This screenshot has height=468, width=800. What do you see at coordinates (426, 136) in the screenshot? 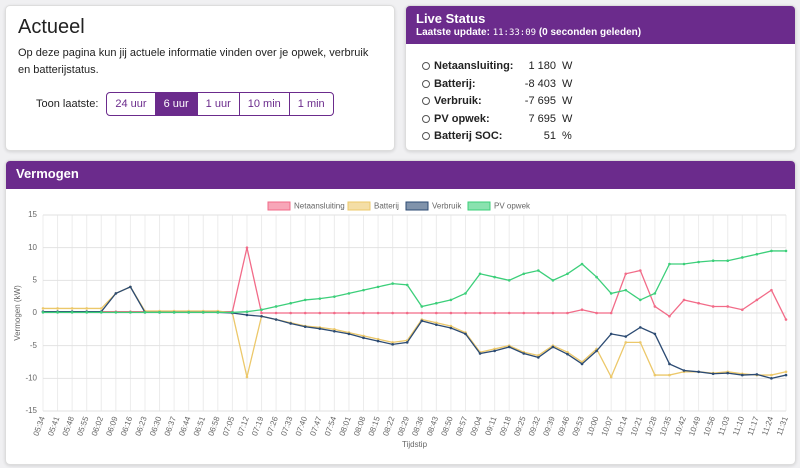
I see `info-icon` at bounding box center [426, 136].